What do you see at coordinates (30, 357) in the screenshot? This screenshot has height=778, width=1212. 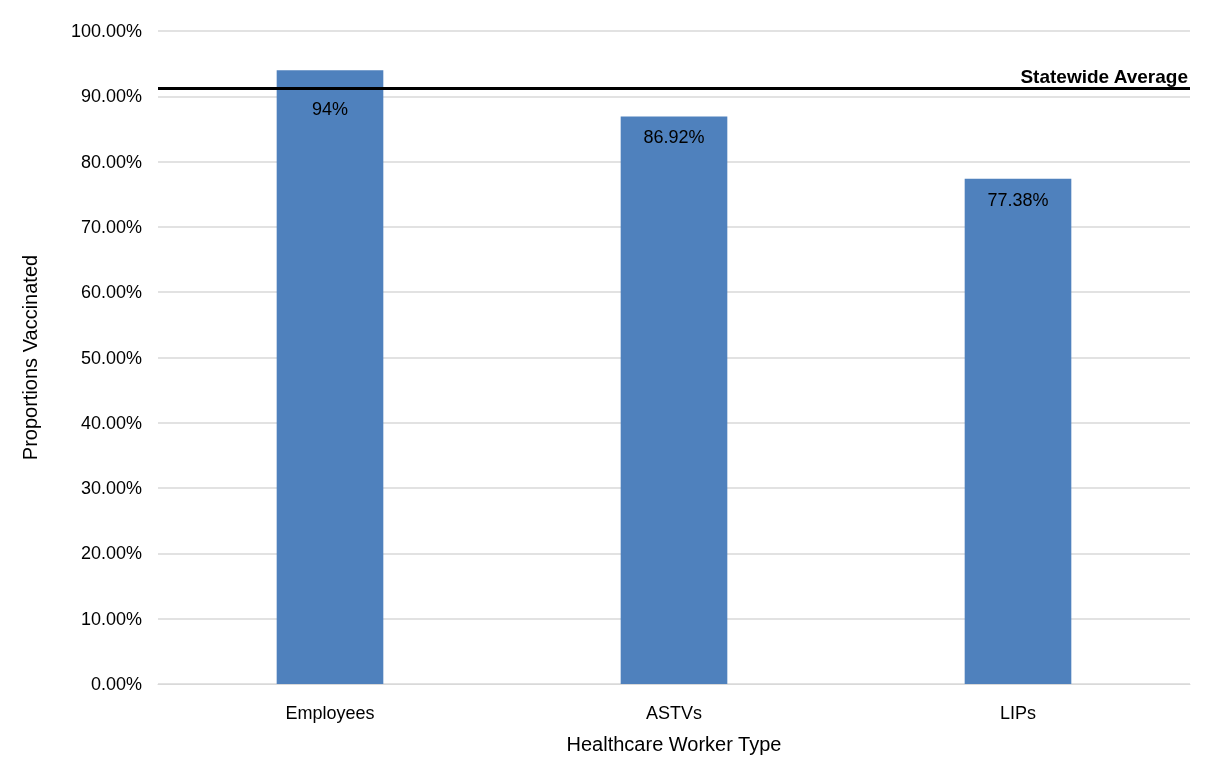 I see `y-axis-title: Proportions Vaccinated` at bounding box center [30, 357].